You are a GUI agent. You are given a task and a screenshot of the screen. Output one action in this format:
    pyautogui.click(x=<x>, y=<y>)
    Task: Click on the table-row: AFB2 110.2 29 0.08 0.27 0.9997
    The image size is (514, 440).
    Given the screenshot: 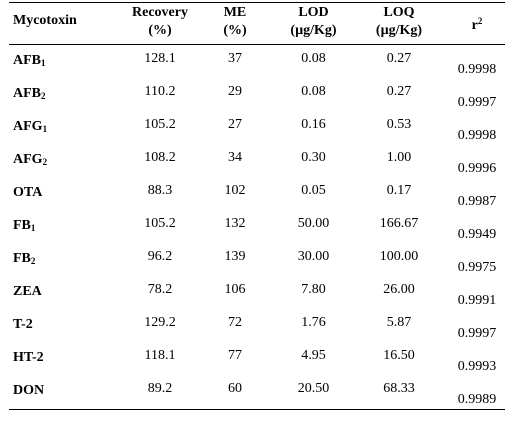 What is the action you would take?
    pyautogui.click(x=257, y=94)
    